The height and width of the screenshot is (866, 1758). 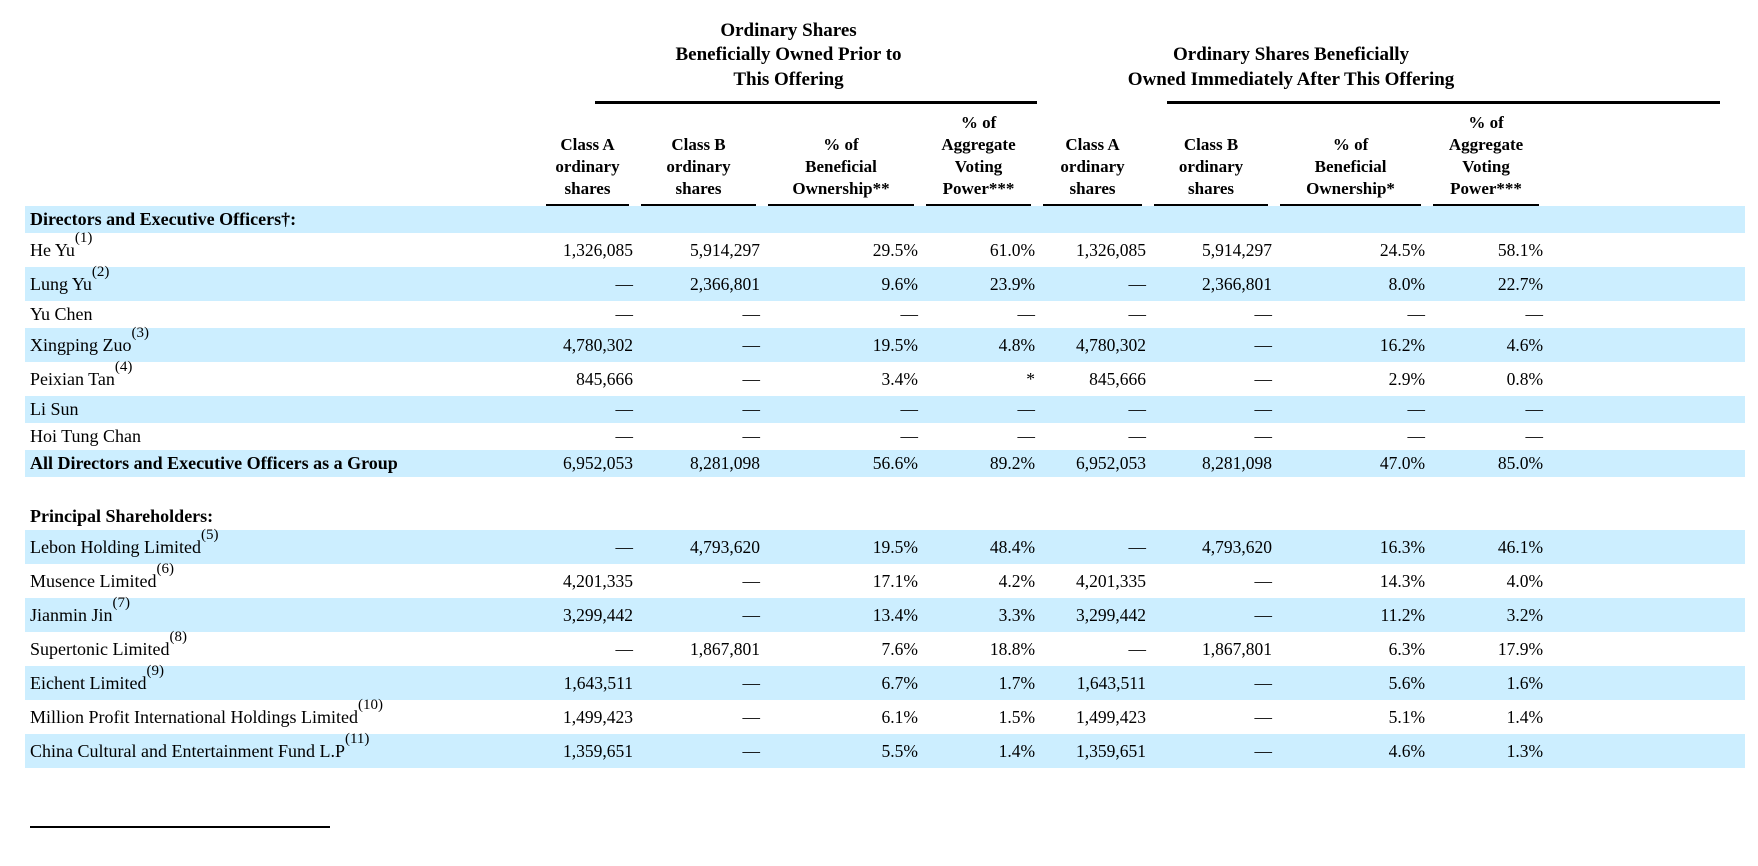 What do you see at coordinates (1402, 249) in the screenshot?
I see `cell-value: 24.5%` at bounding box center [1402, 249].